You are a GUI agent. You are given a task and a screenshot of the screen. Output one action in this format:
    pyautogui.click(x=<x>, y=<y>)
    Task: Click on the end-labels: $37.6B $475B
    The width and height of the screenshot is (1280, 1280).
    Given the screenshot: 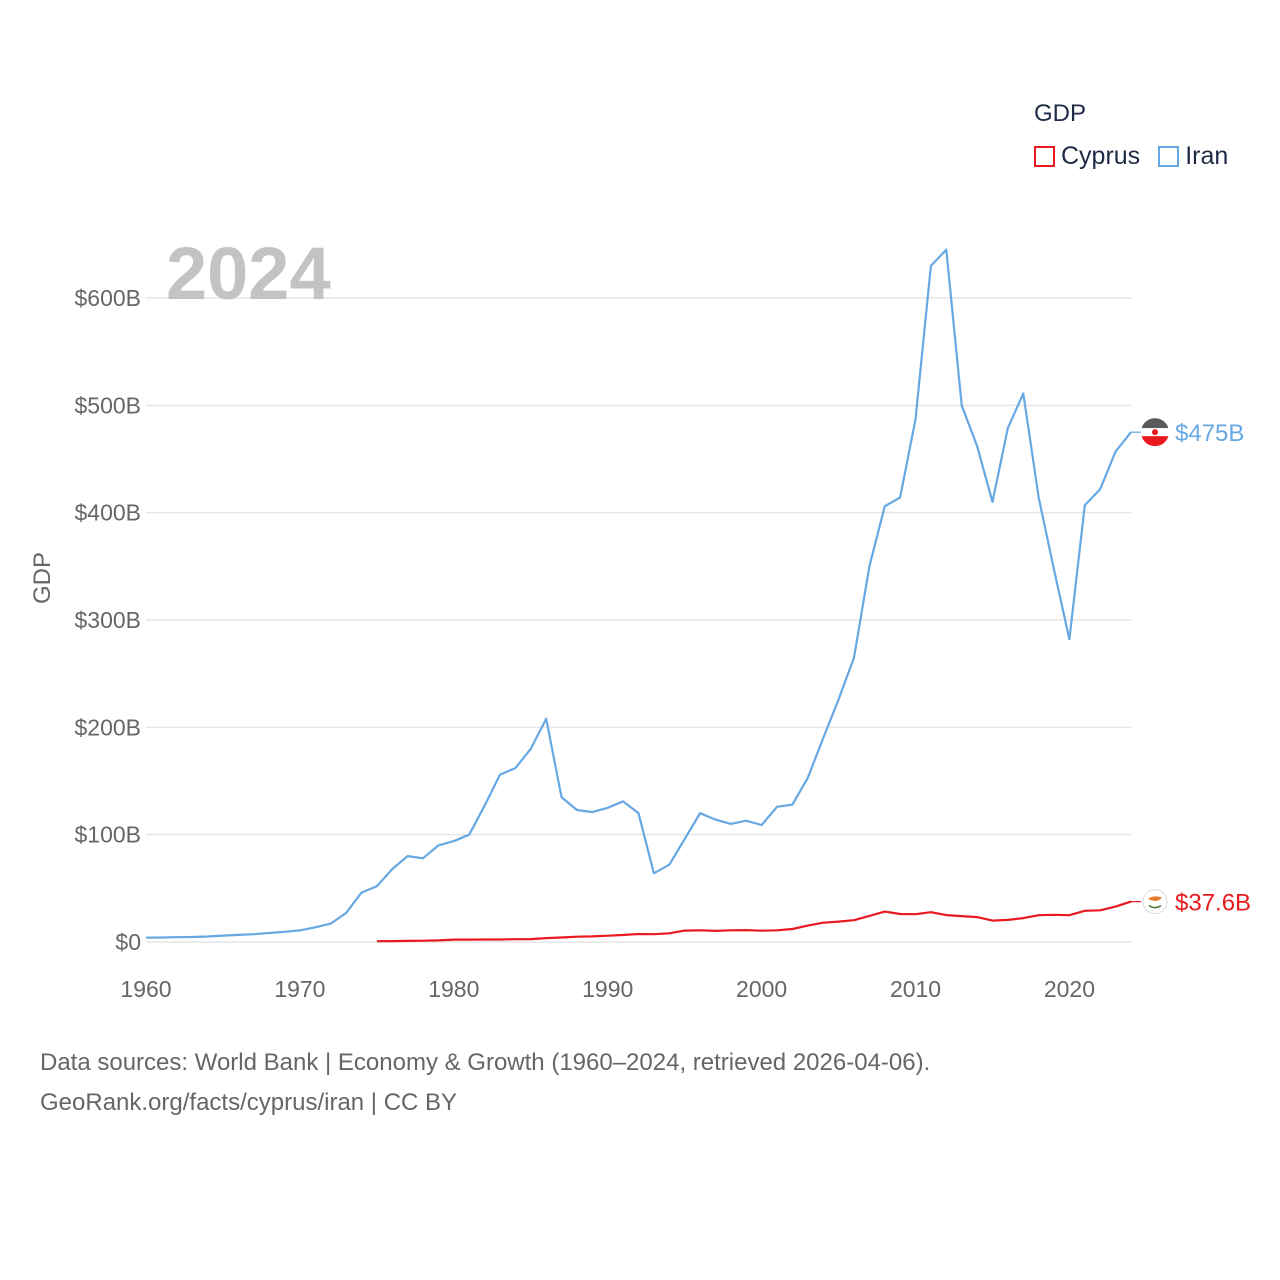 What is the action you would take?
    pyautogui.click(x=1191, y=667)
    